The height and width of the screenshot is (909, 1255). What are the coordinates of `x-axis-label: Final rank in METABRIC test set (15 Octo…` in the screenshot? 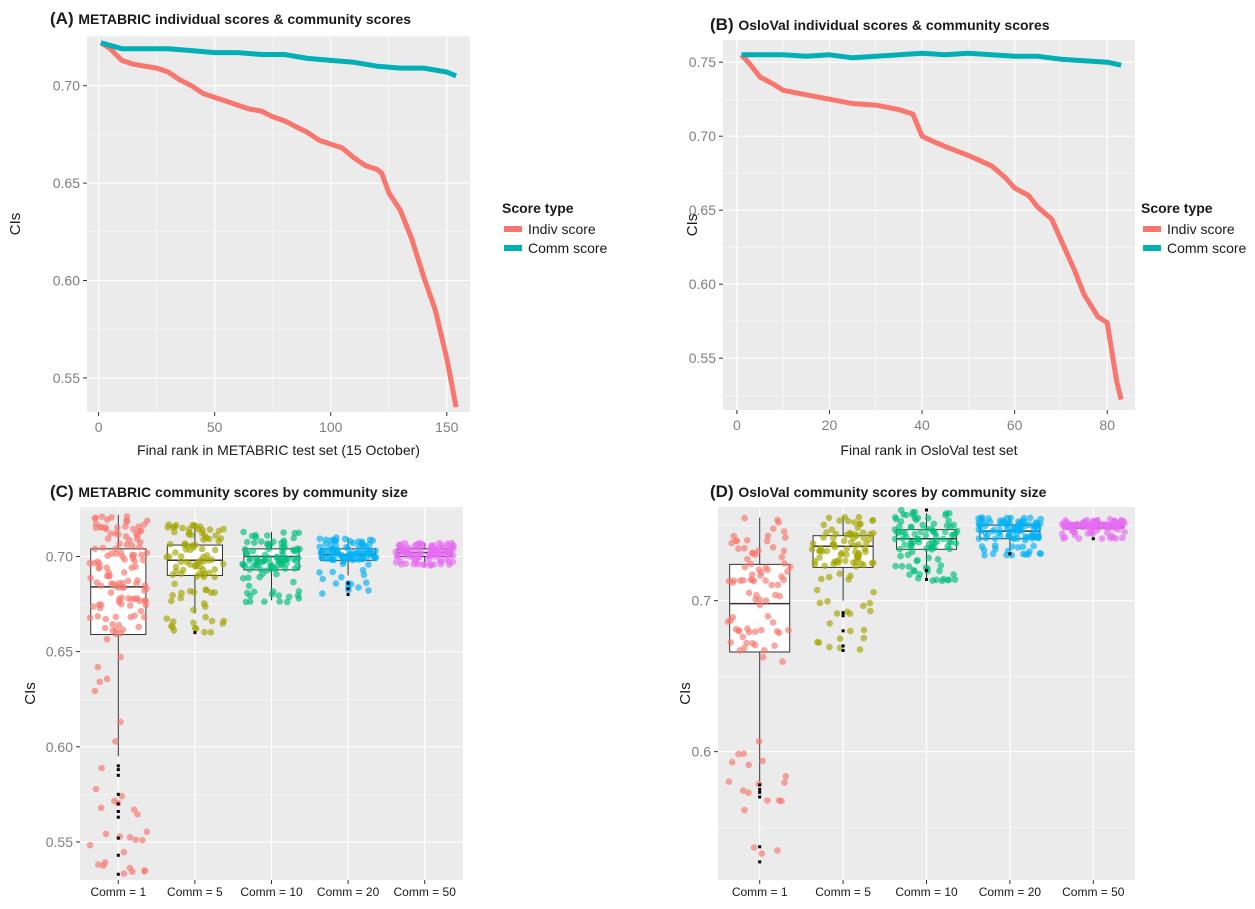 It's located at (278, 450).